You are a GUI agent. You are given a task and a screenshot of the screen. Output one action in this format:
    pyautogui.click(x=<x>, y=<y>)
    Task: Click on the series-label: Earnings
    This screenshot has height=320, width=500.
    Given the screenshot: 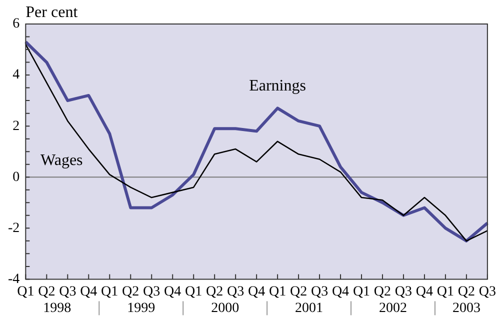 What is the action you would take?
    pyautogui.click(x=277, y=85)
    